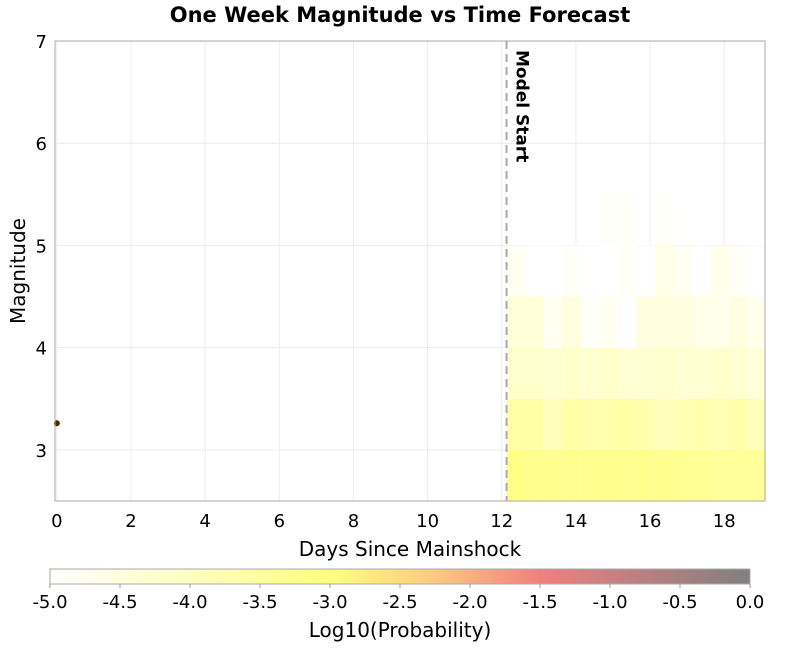 This screenshot has width=800, height=654. What do you see at coordinates (329, 602) in the screenshot?
I see `colorbar-tick-label: -3.0` at bounding box center [329, 602].